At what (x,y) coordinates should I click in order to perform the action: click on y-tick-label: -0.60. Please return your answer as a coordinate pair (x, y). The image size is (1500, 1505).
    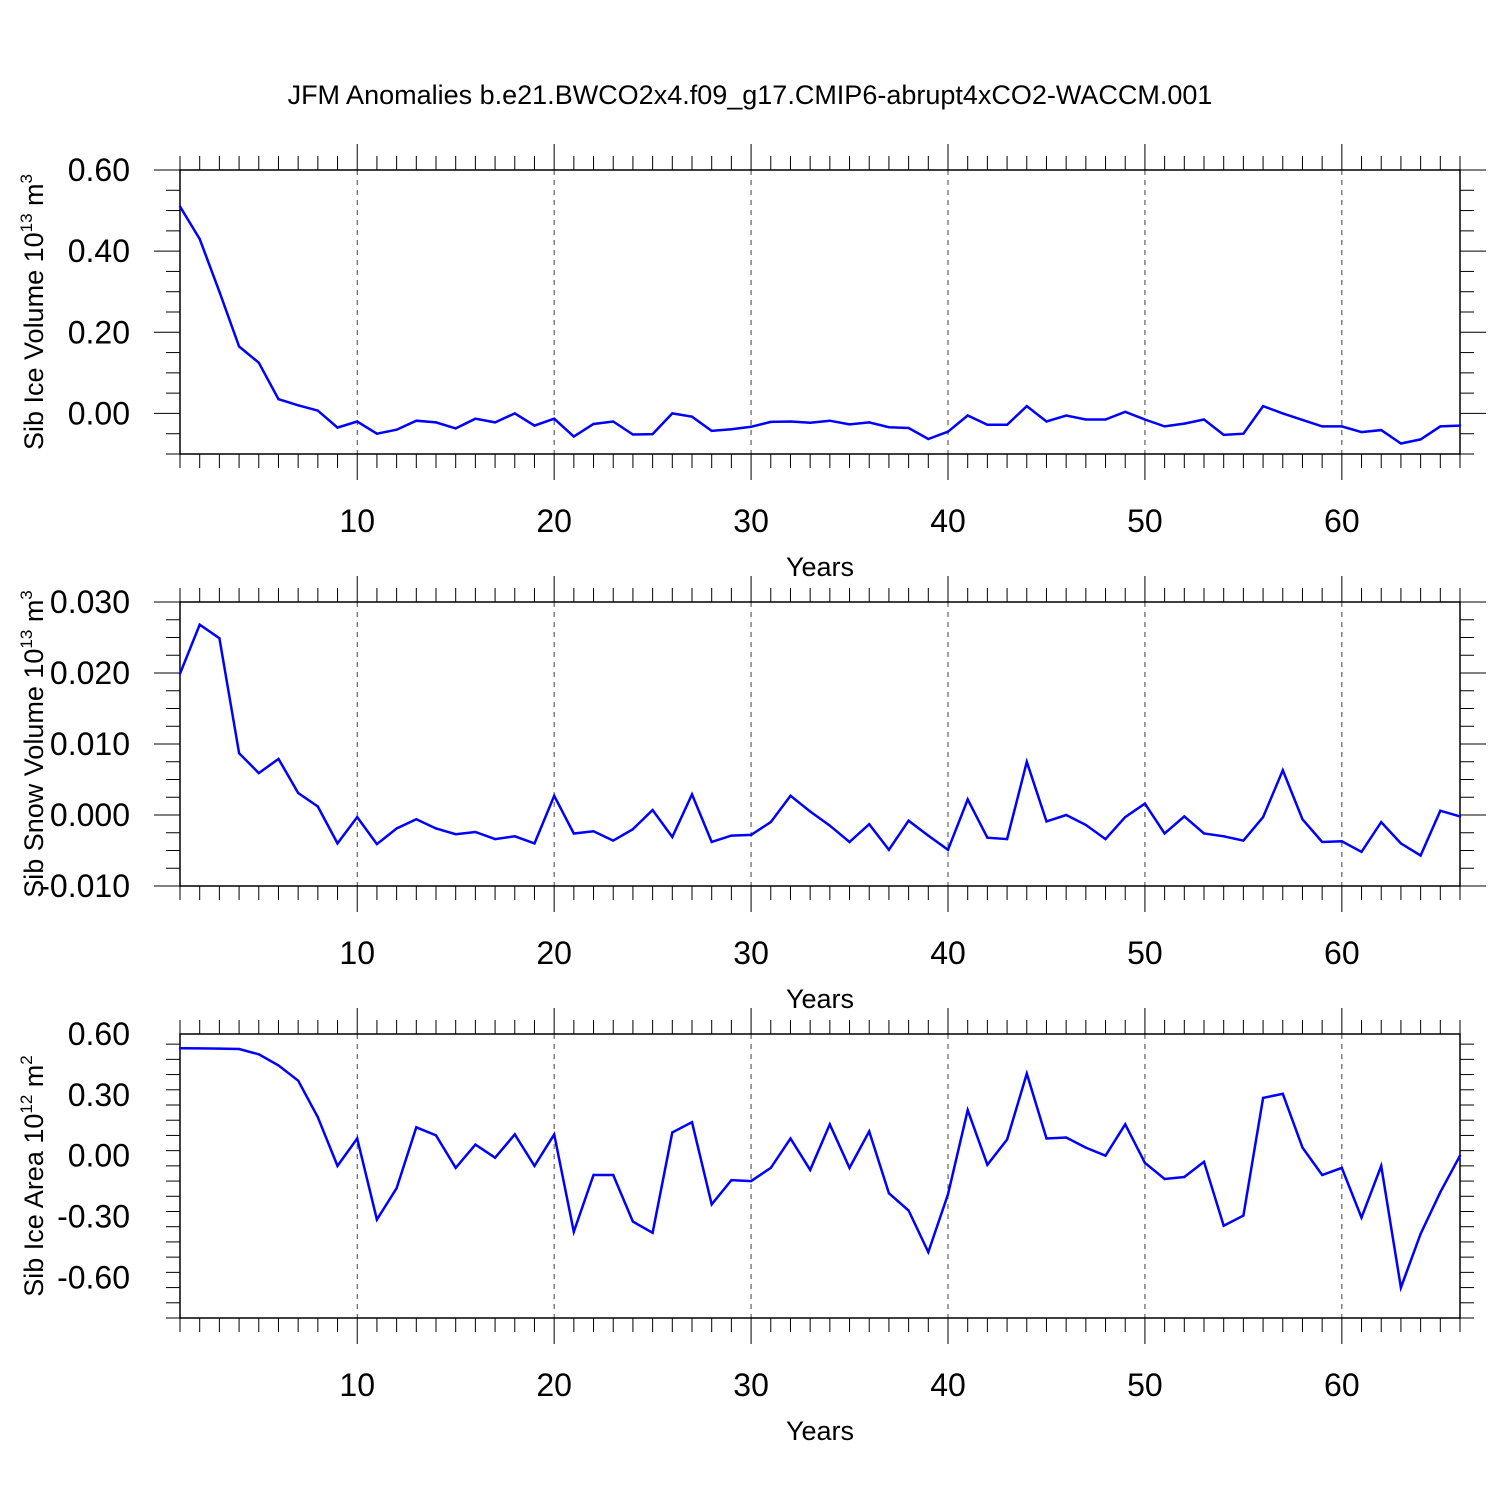
    Looking at the image, I should click on (93, 1277).